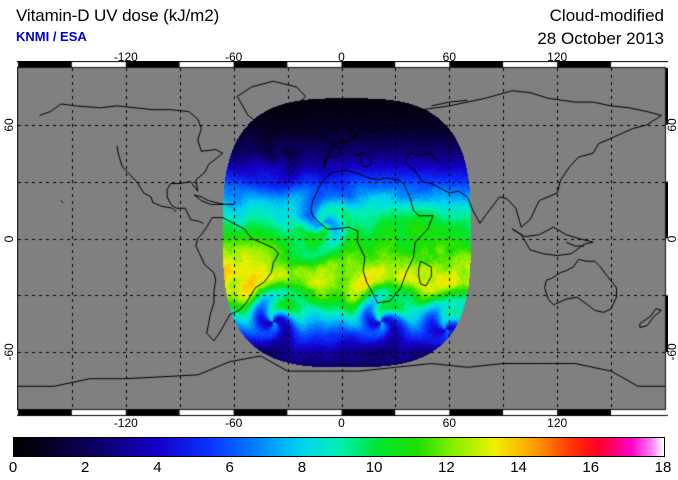 Image resolution: width=678 pixels, height=480 pixels. What do you see at coordinates (518, 467) in the screenshot?
I see `colorbar-tick-14: 14` at bounding box center [518, 467].